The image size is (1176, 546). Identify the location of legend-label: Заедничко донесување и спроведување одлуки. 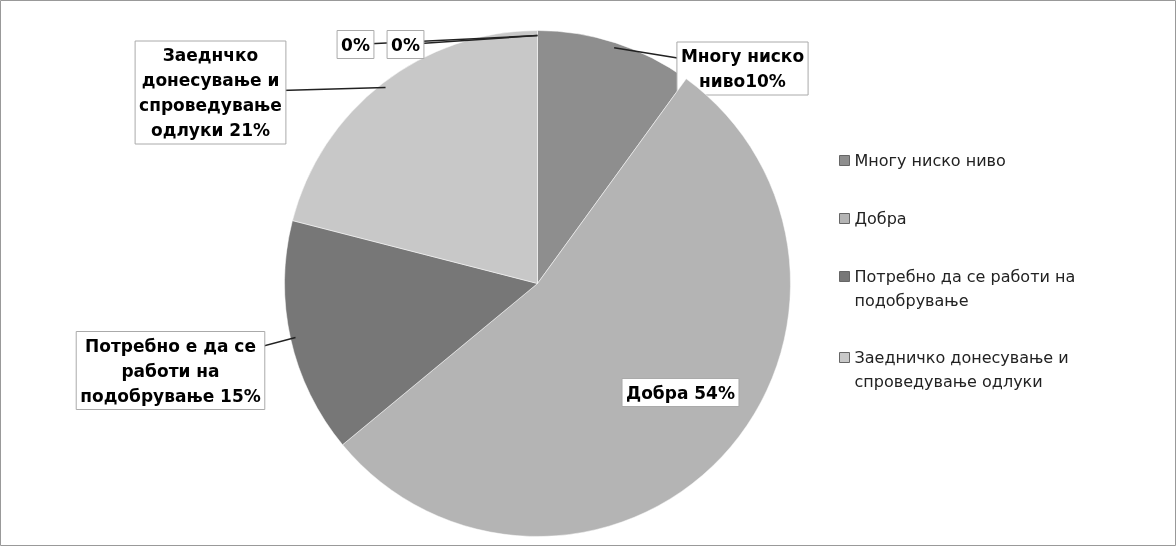
(961, 369).